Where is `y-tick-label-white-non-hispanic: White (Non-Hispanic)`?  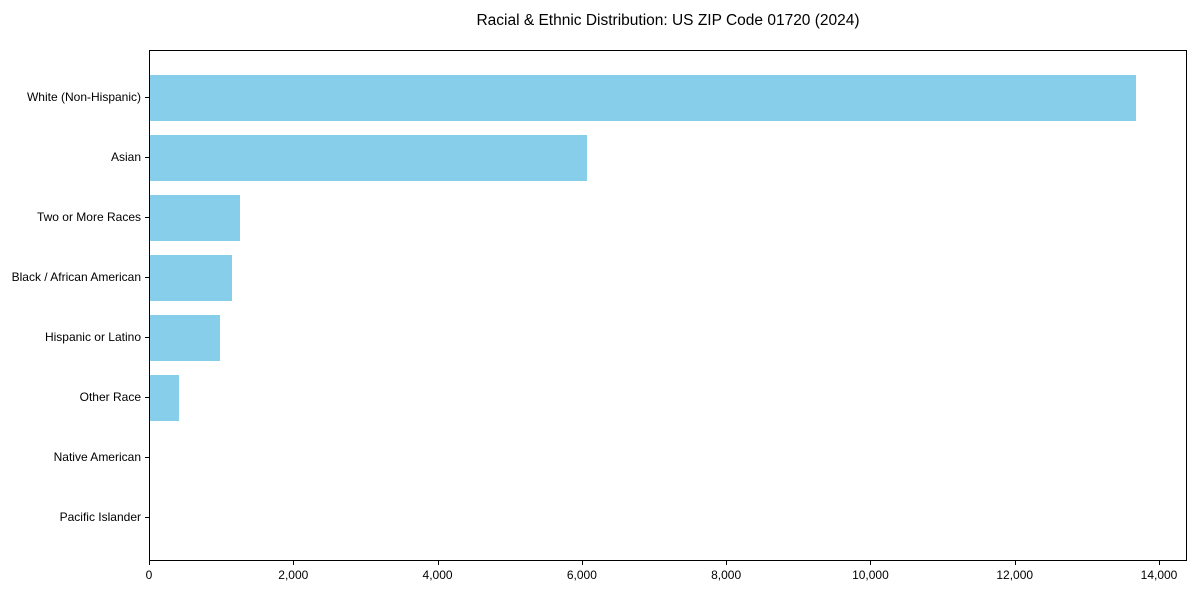
y-tick-label-white-non-hispanic: White (Non-Hispanic) is located at coordinates (83, 97).